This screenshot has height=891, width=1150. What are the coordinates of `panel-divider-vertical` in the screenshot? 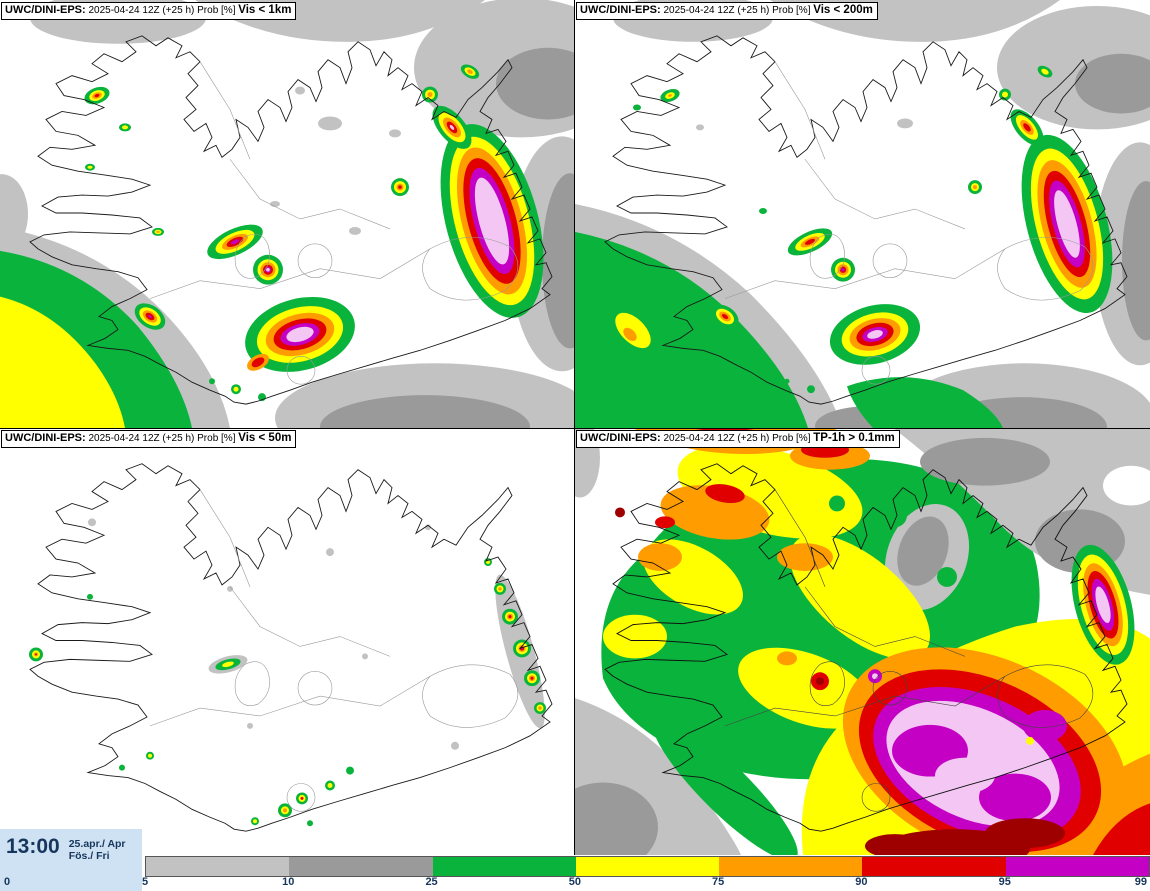 It's located at (574, 427).